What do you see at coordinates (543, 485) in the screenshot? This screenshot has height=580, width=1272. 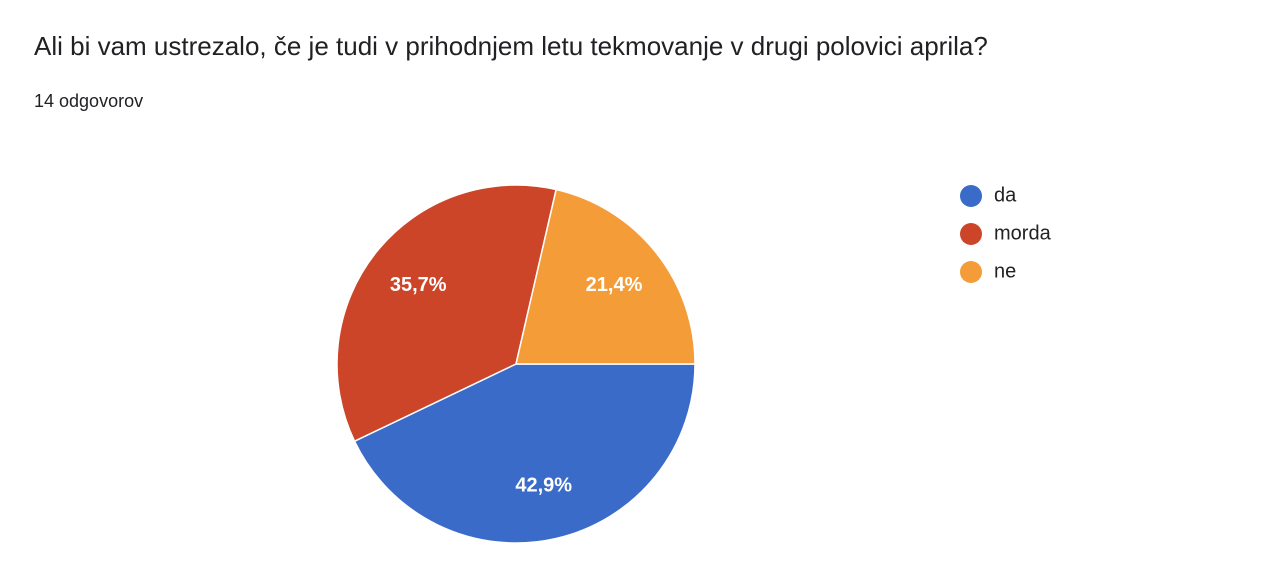 I see `slice-label: 42,9%` at bounding box center [543, 485].